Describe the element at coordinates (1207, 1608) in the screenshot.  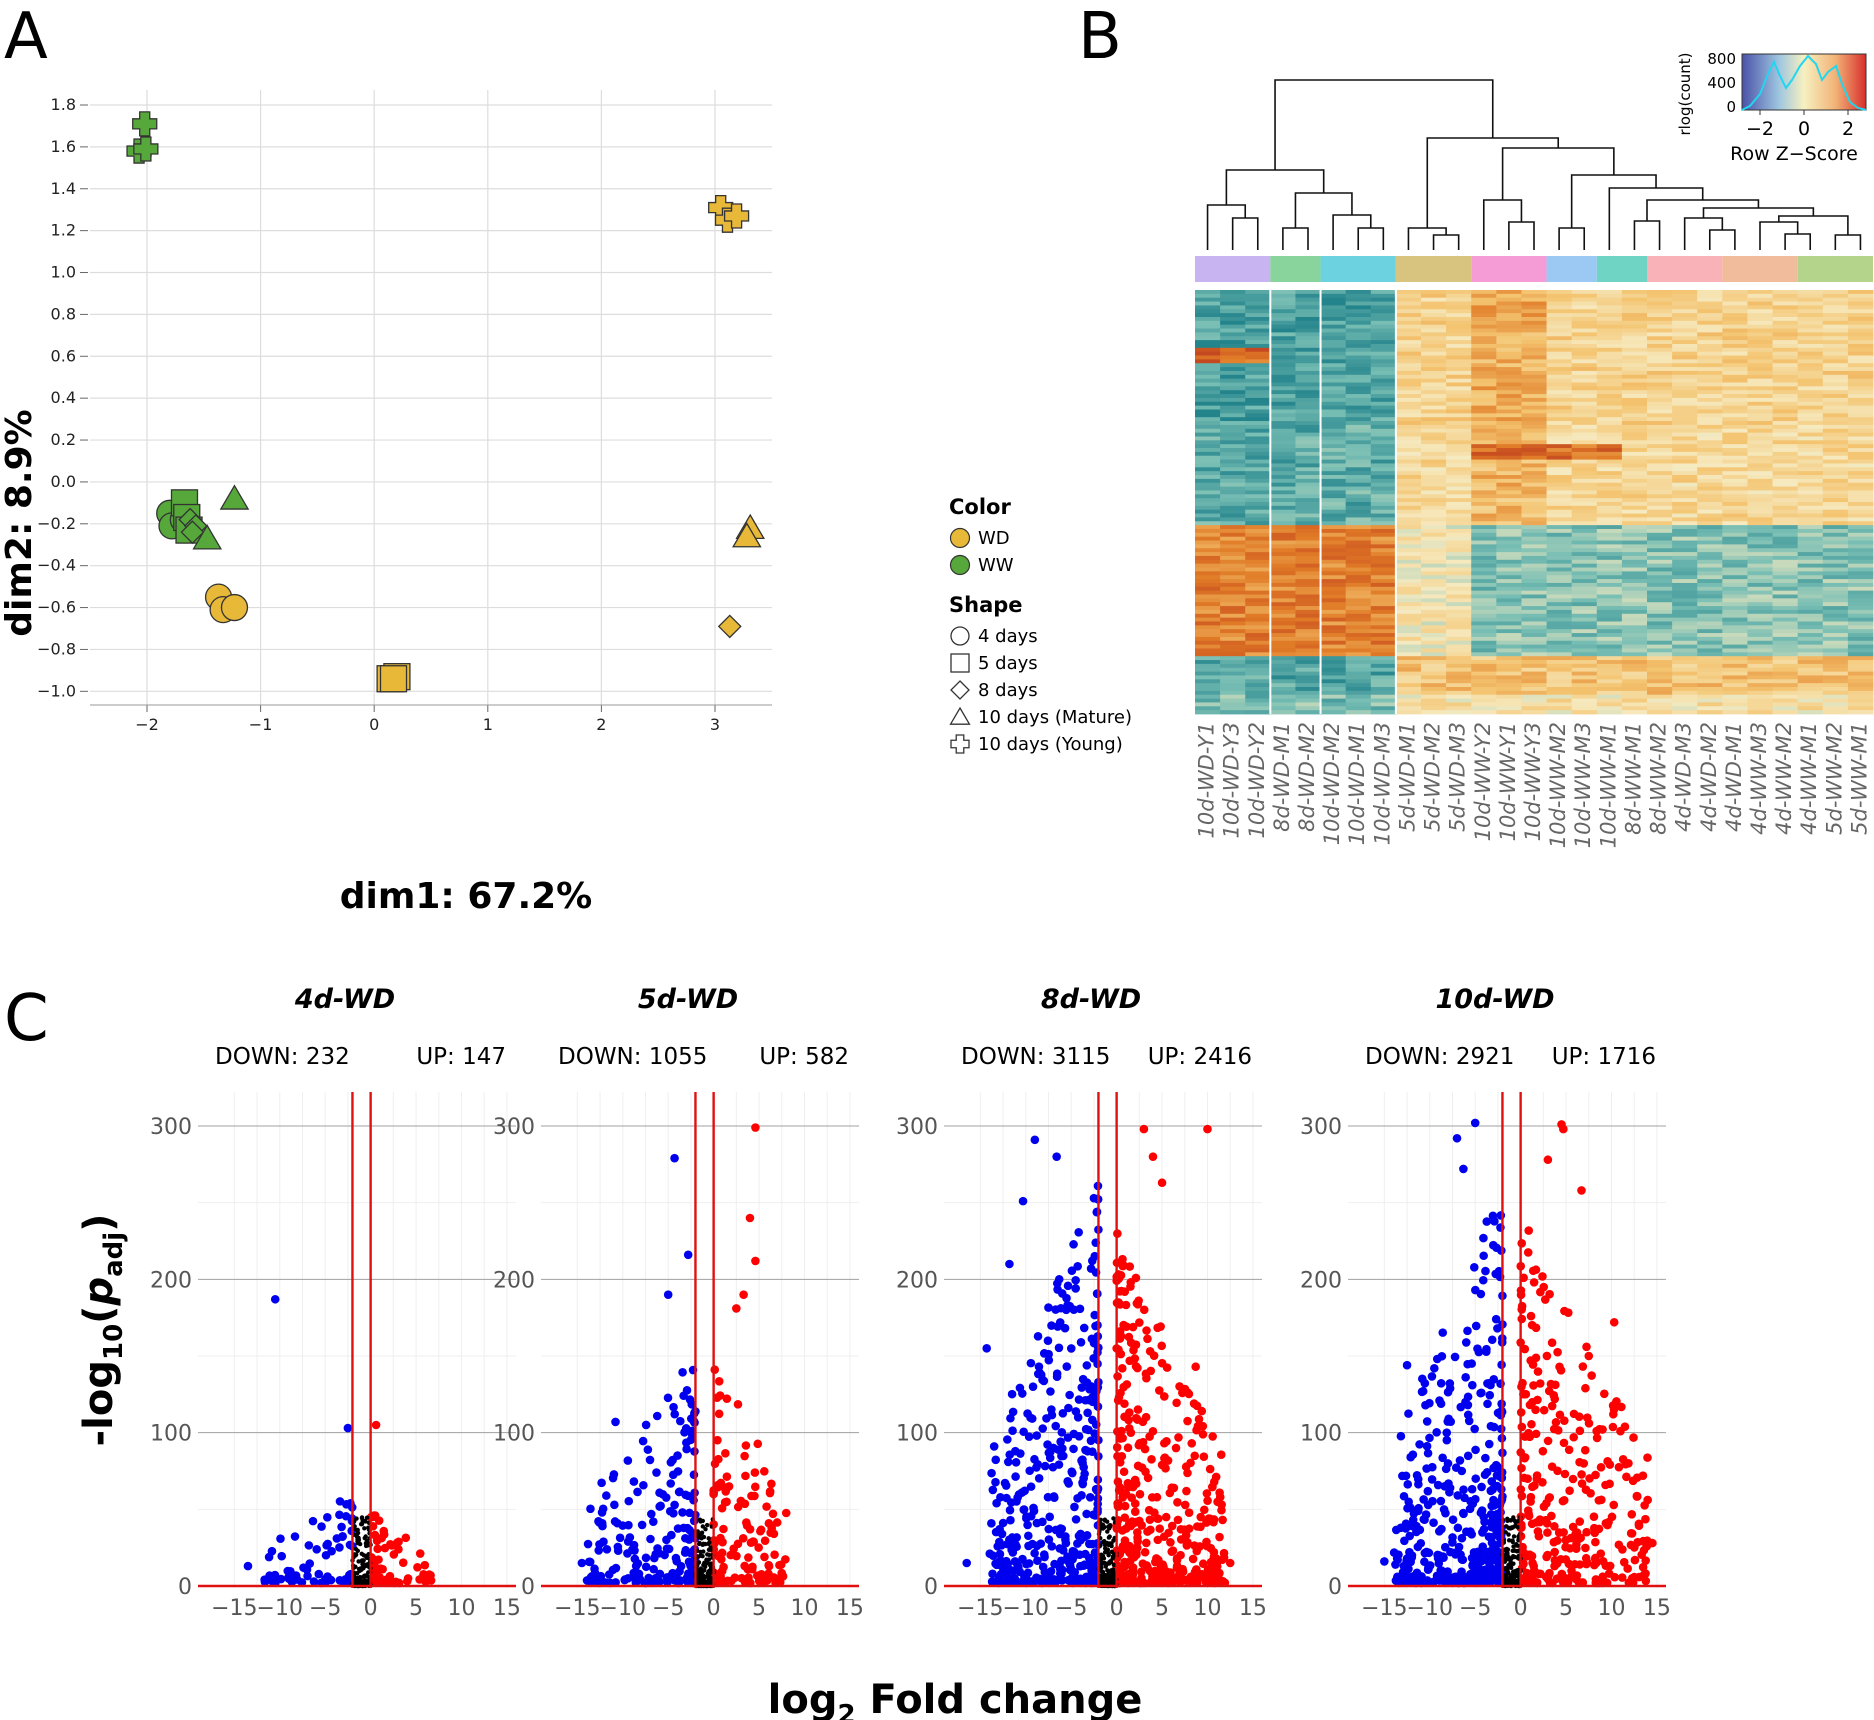
I see `volcano-x-tick-label: 10` at that location.